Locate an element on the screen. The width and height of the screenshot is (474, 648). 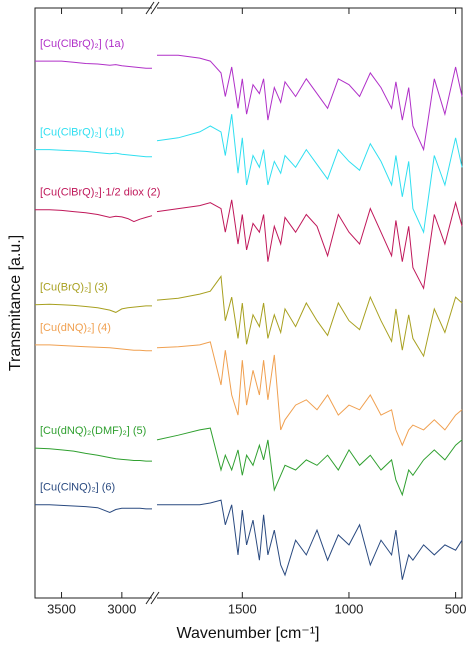
x-tick-label: 1500 is located at coordinates (242, 608).